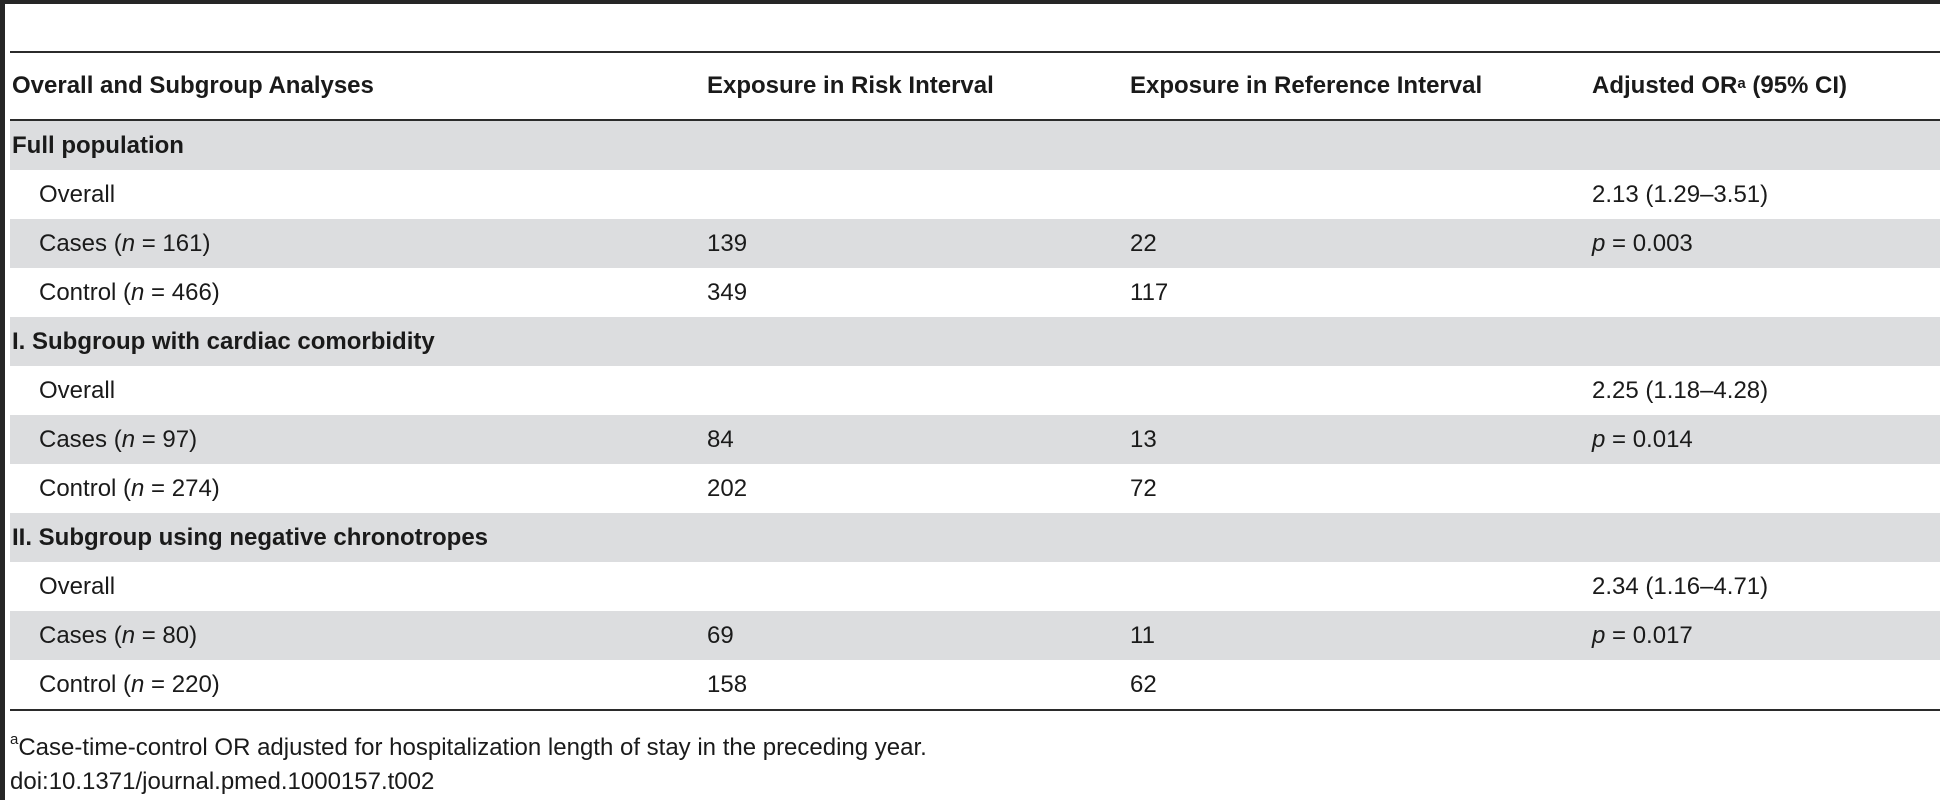 The height and width of the screenshot is (800, 1940). What do you see at coordinates (975, 52) in the screenshot?
I see `table-top-rule` at bounding box center [975, 52].